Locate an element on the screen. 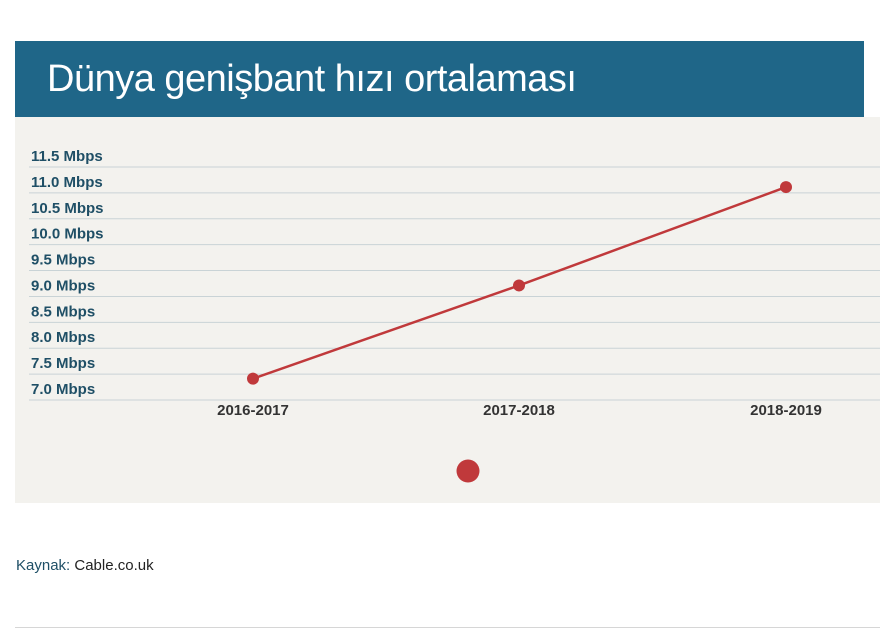 Image resolution: width=880 pixels, height=629 pixels. y-tick-label: 11.5 Mbps is located at coordinates (67, 156).